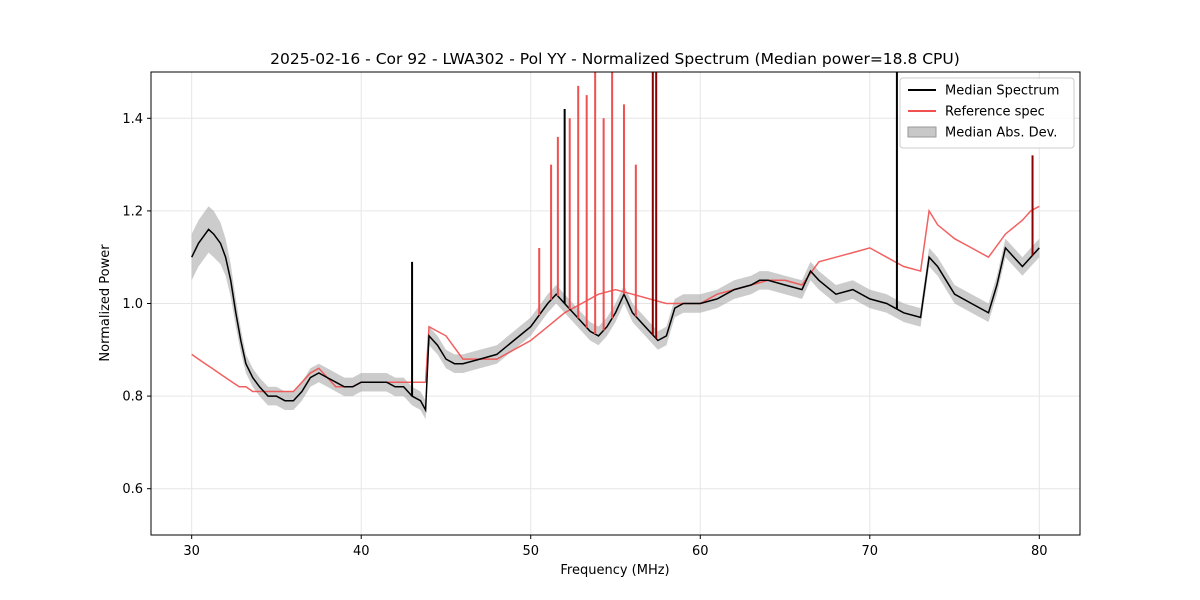 The image size is (1200, 600). Describe the element at coordinates (132, 211) in the screenshot. I see `y-tick-label: 1.2` at that location.